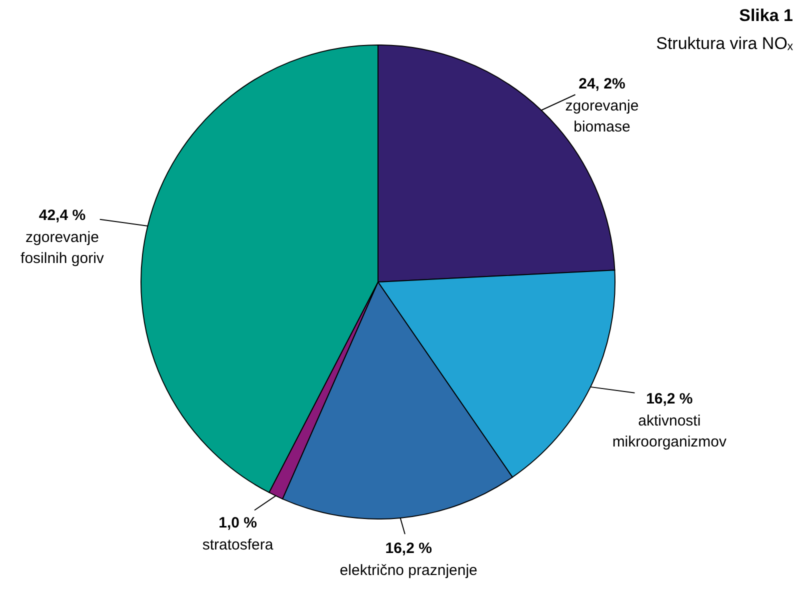  What do you see at coordinates (238, 545) in the screenshot?
I see `slice-label: stratosfera` at bounding box center [238, 545].